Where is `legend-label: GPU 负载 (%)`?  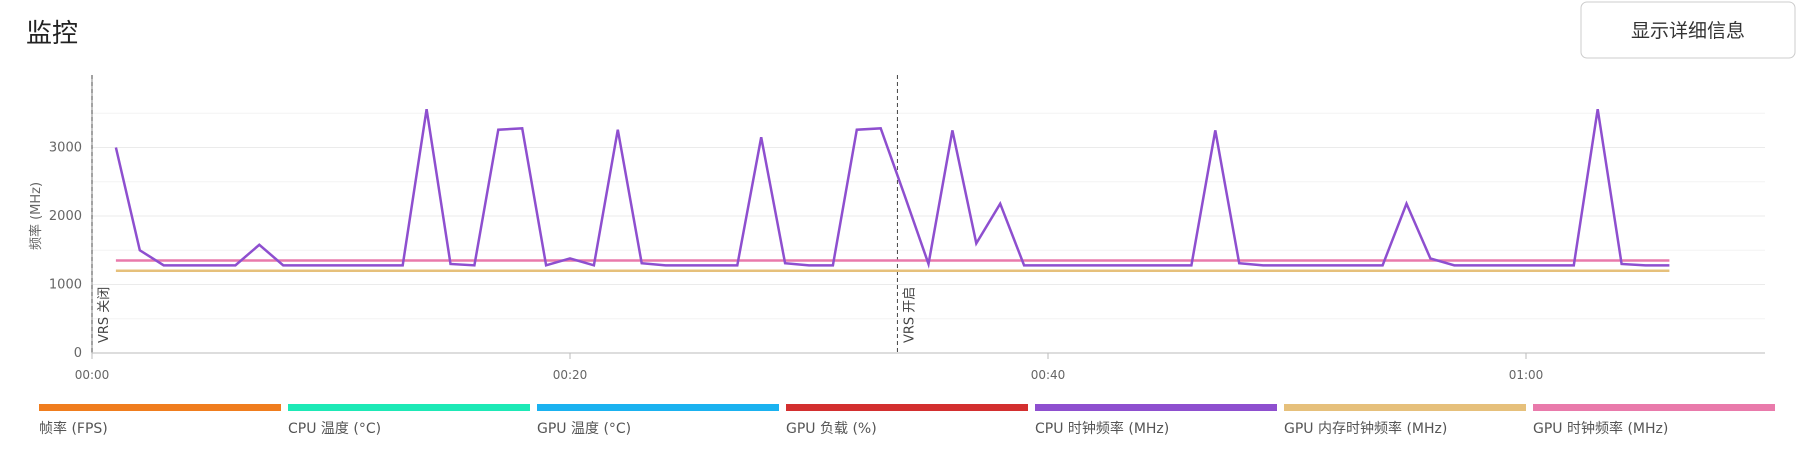
legend-label: GPU 负载 (%) is located at coordinates (831, 429).